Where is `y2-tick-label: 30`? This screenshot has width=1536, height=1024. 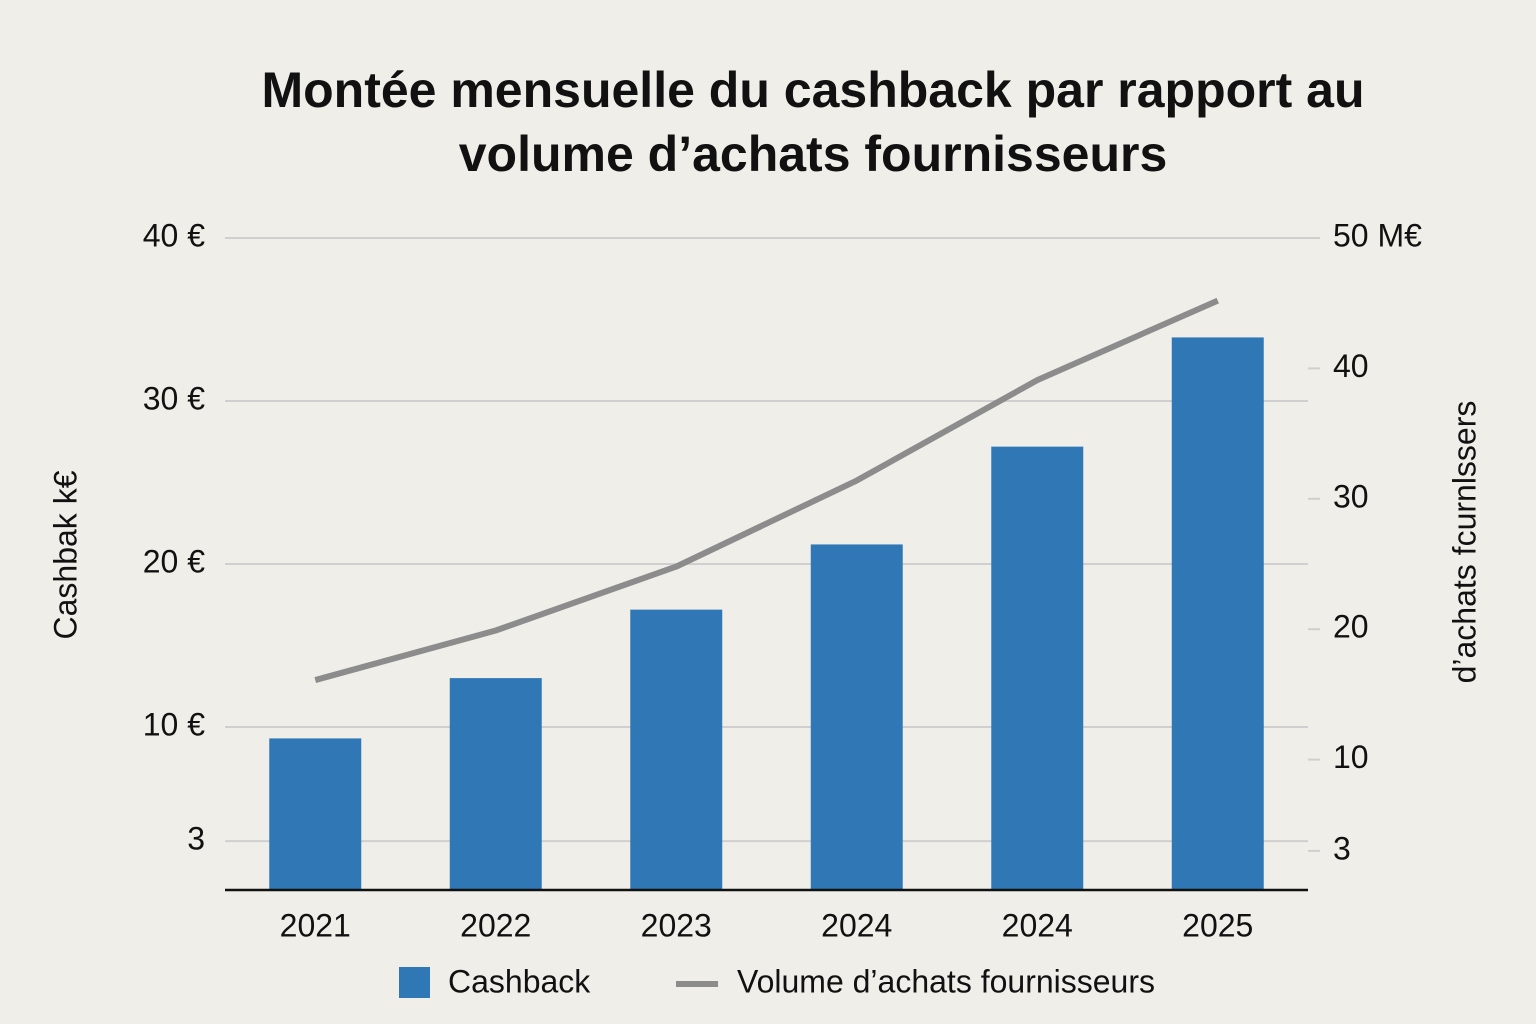 y2-tick-label: 30 is located at coordinates (1351, 496).